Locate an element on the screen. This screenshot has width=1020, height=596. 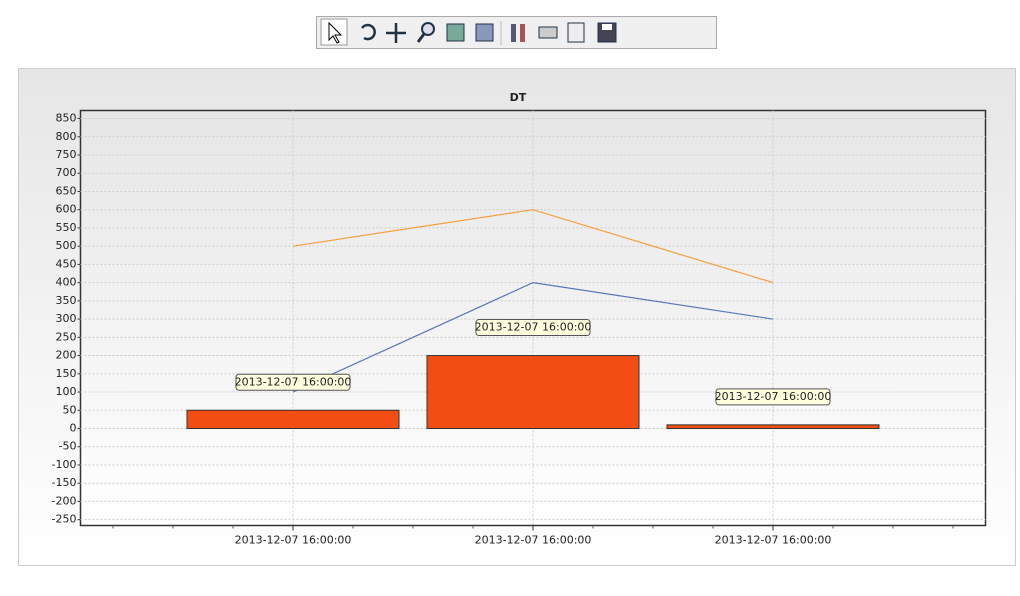
y-tick-label: 500 is located at coordinates (66, 245).